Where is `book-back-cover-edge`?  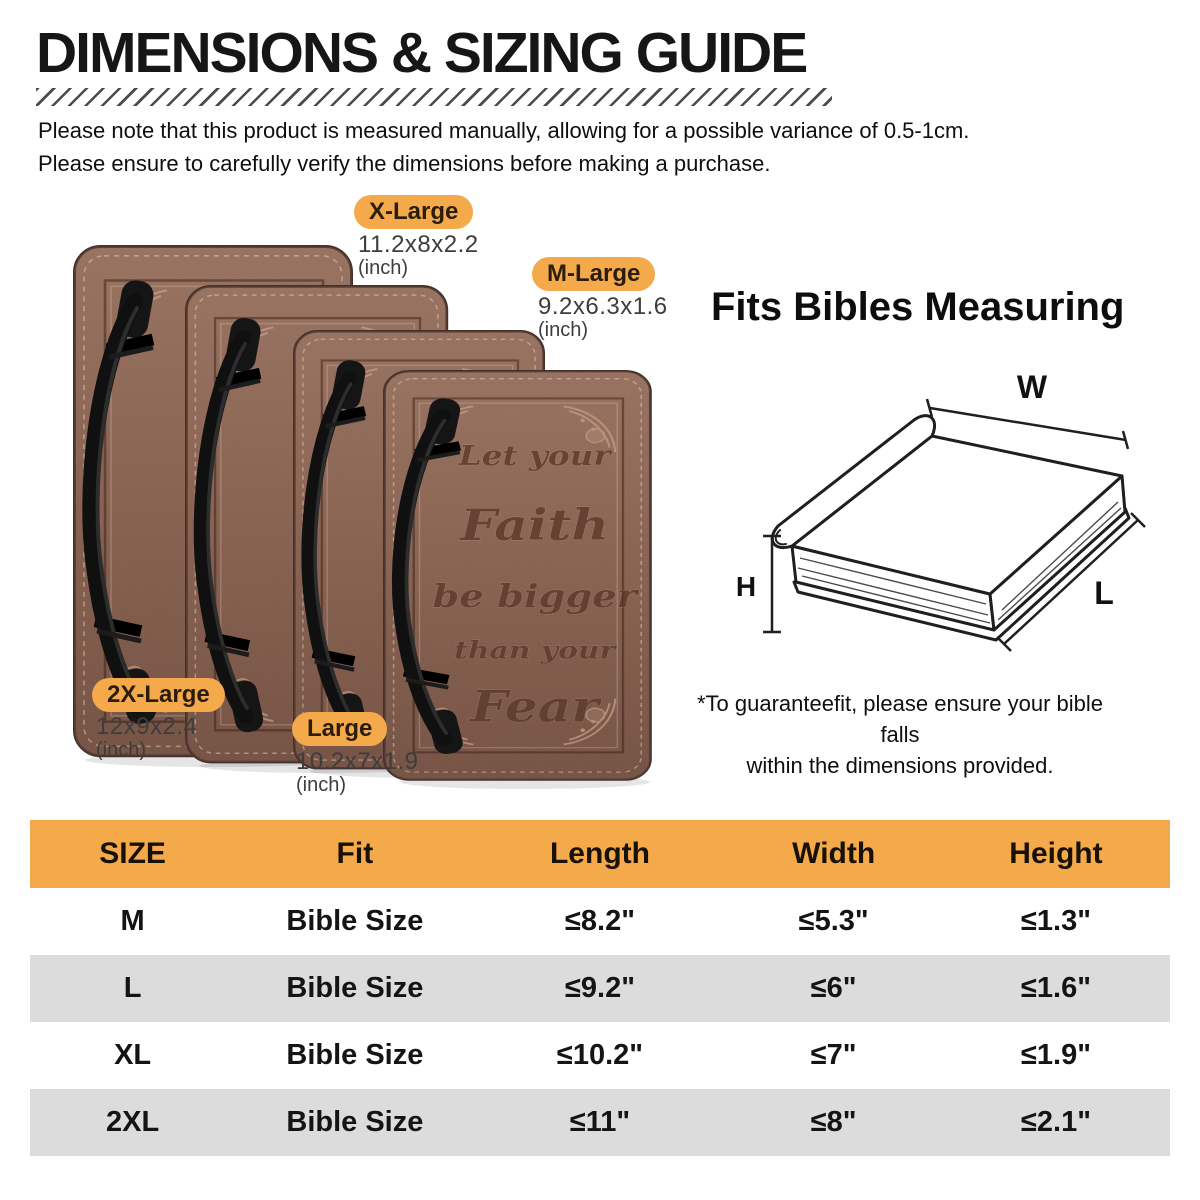 book-back-cover-edge is located at coordinates (961, 574).